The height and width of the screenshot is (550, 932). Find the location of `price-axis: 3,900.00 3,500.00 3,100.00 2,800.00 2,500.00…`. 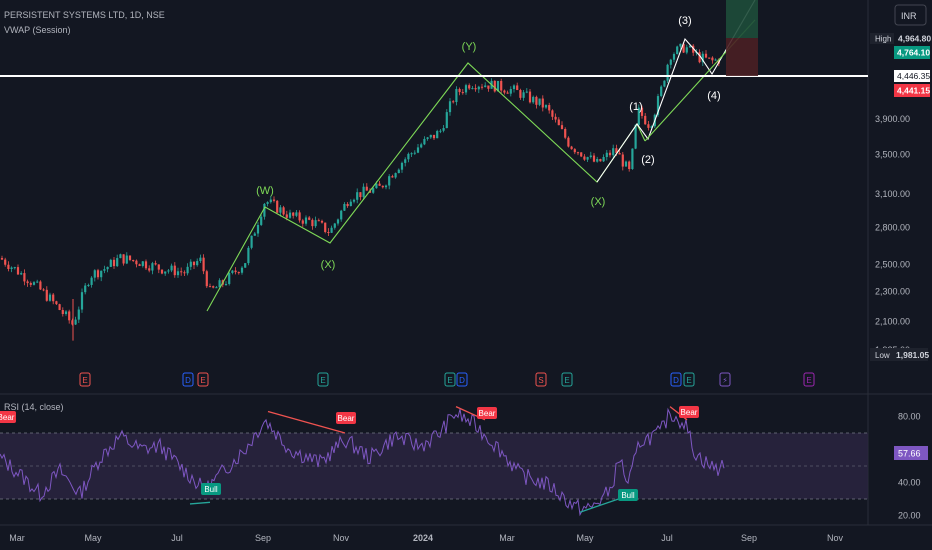

price-axis: 3,900.00 3,500.00 3,100.00 2,800.00 2,500.00… is located at coordinates (900, 197).